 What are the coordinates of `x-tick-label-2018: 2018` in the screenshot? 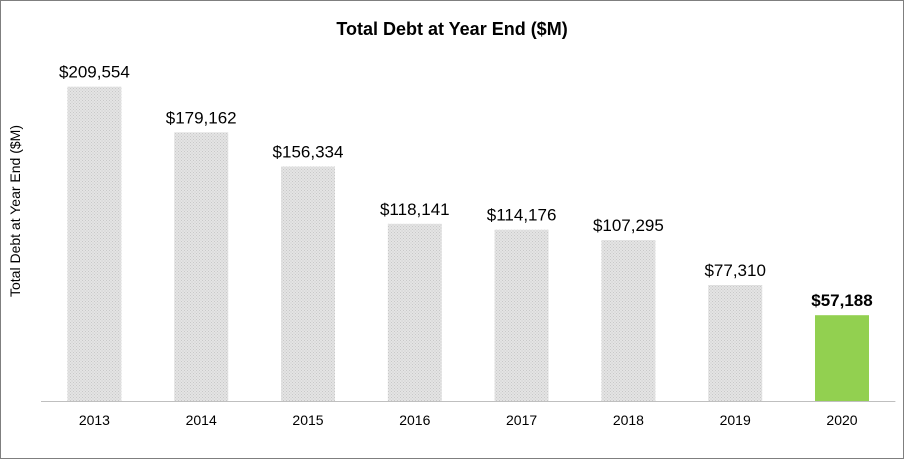 It's located at (628, 420).